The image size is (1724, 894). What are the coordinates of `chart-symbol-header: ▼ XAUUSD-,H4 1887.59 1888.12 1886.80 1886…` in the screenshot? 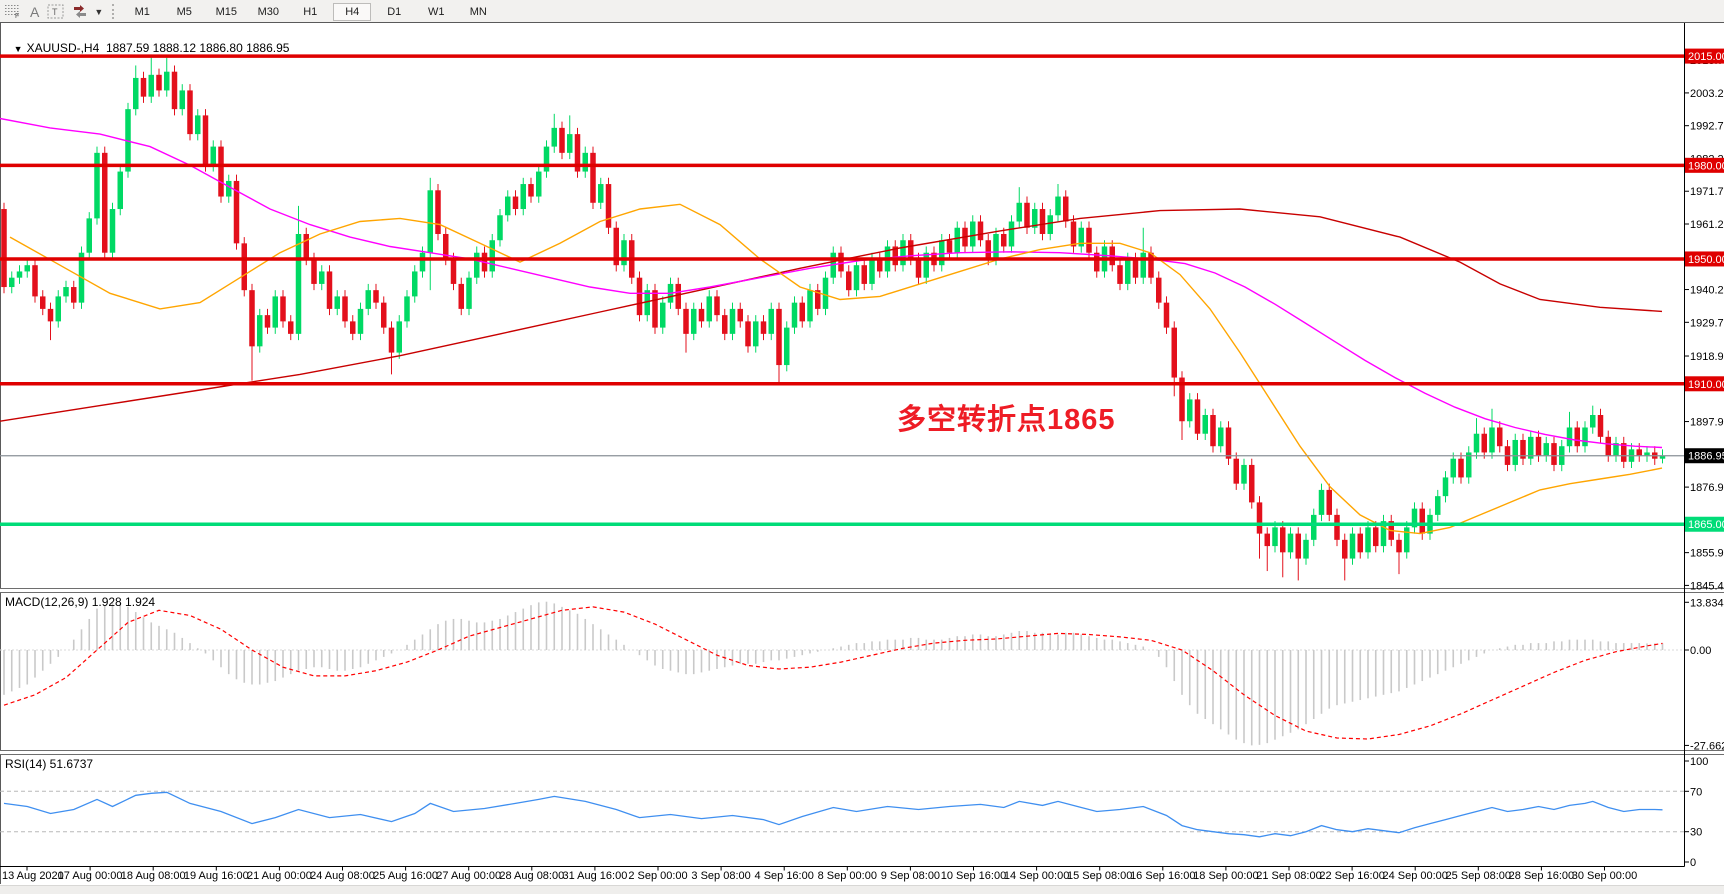 It's located at (148, 41).